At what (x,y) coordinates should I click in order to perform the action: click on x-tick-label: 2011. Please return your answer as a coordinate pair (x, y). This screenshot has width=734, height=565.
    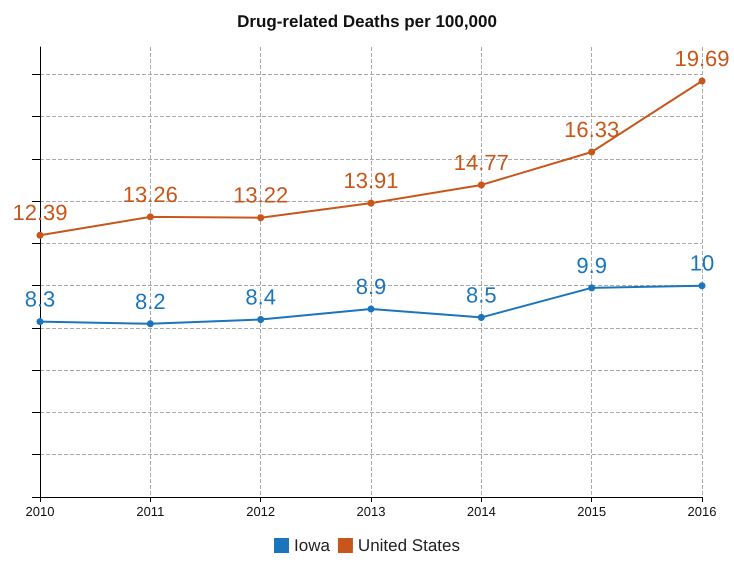
    Looking at the image, I should click on (150, 511).